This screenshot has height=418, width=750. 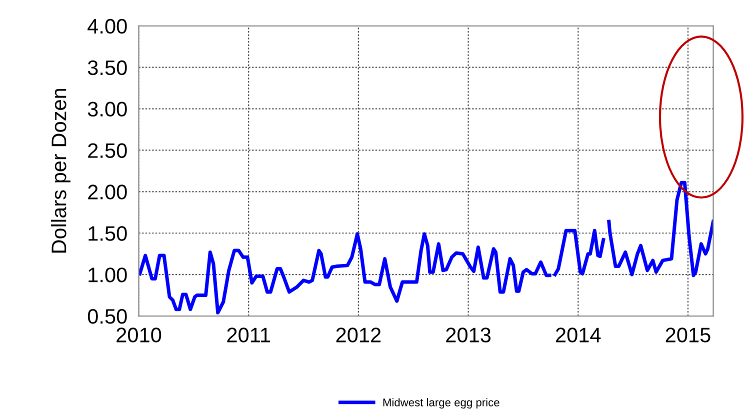 What do you see at coordinates (107, 68) in the screenshot?
I see `y-tick-label: 3.50` at bounding box center [107, 68].